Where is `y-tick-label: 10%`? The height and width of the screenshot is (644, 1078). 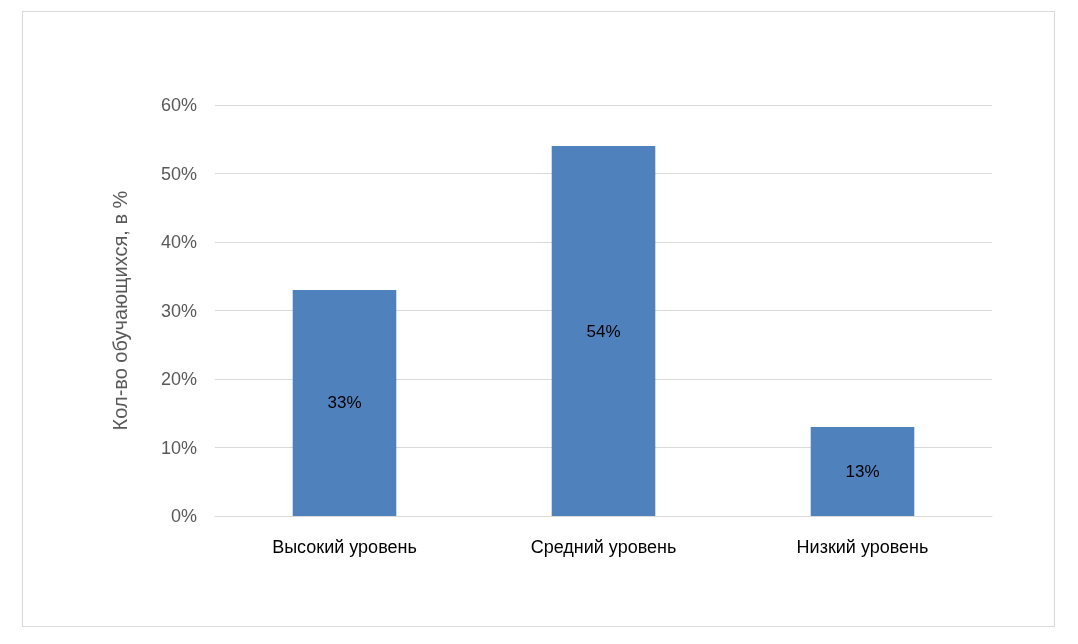
y-tick-label: 10% is located at coordinates (178, 447).